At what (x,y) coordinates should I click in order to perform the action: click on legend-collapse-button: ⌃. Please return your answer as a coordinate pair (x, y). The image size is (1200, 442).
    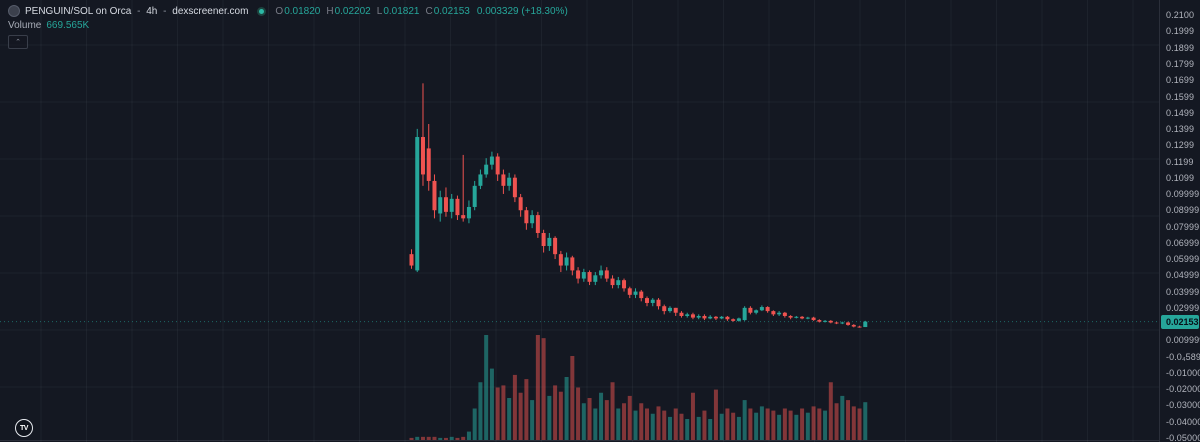
    Looking at the image, I should click on (18, 42).